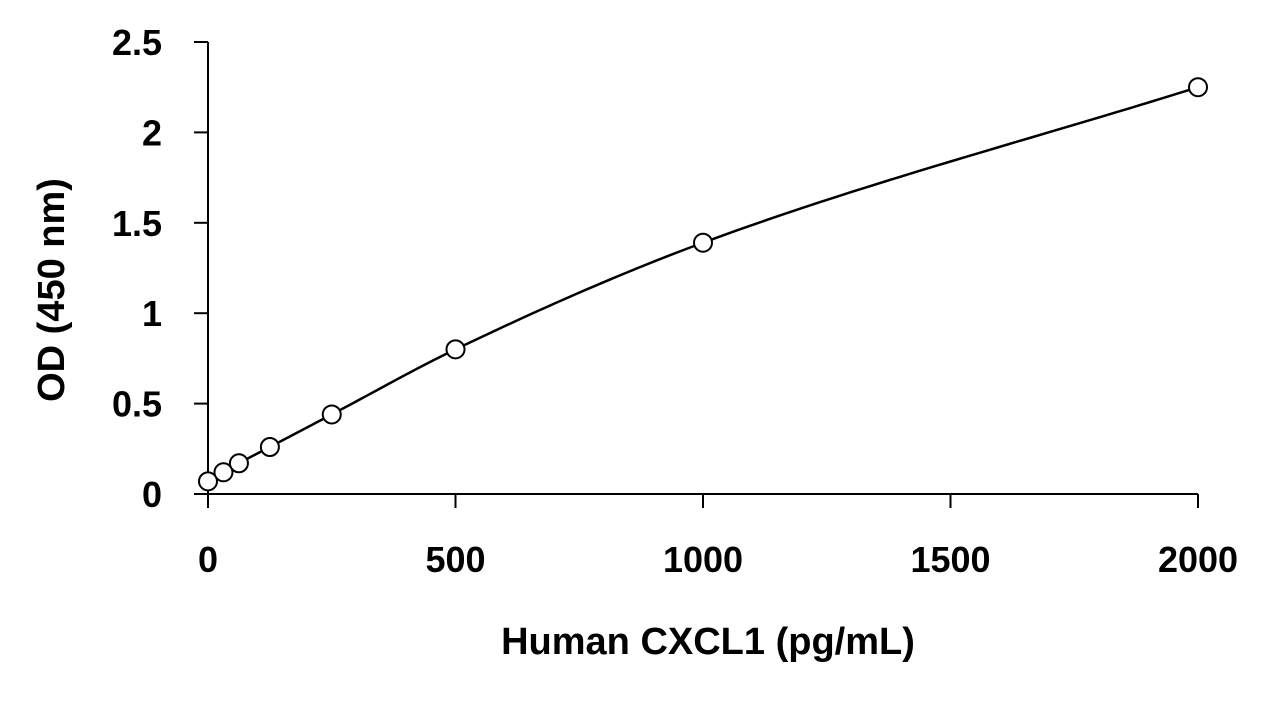  Describe the element at coordinates (1198, 559) in the screenshot. I see `x-tick-label: 2000` at that location.